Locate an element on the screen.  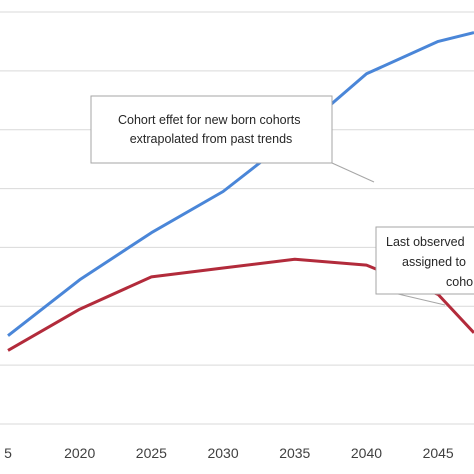
x-tick-label: 2030 is located at coordinates (222, 453).